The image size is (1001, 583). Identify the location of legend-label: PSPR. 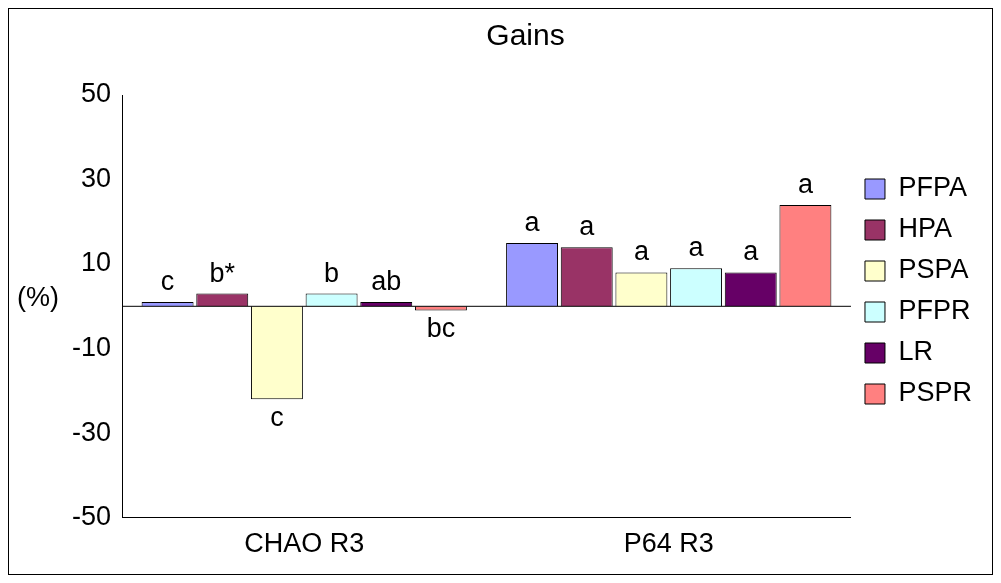
(935, 392).